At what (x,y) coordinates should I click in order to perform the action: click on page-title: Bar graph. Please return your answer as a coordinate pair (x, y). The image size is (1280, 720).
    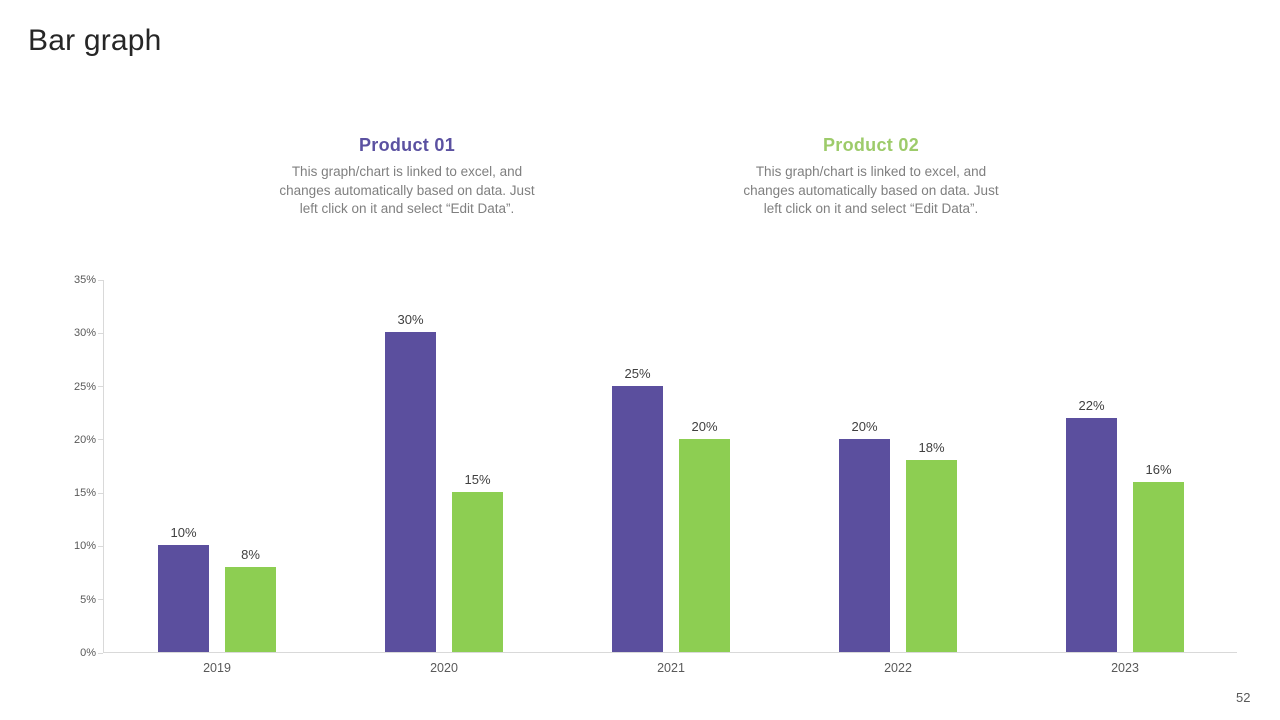
    Looking at the image, I should click on (95, 40).